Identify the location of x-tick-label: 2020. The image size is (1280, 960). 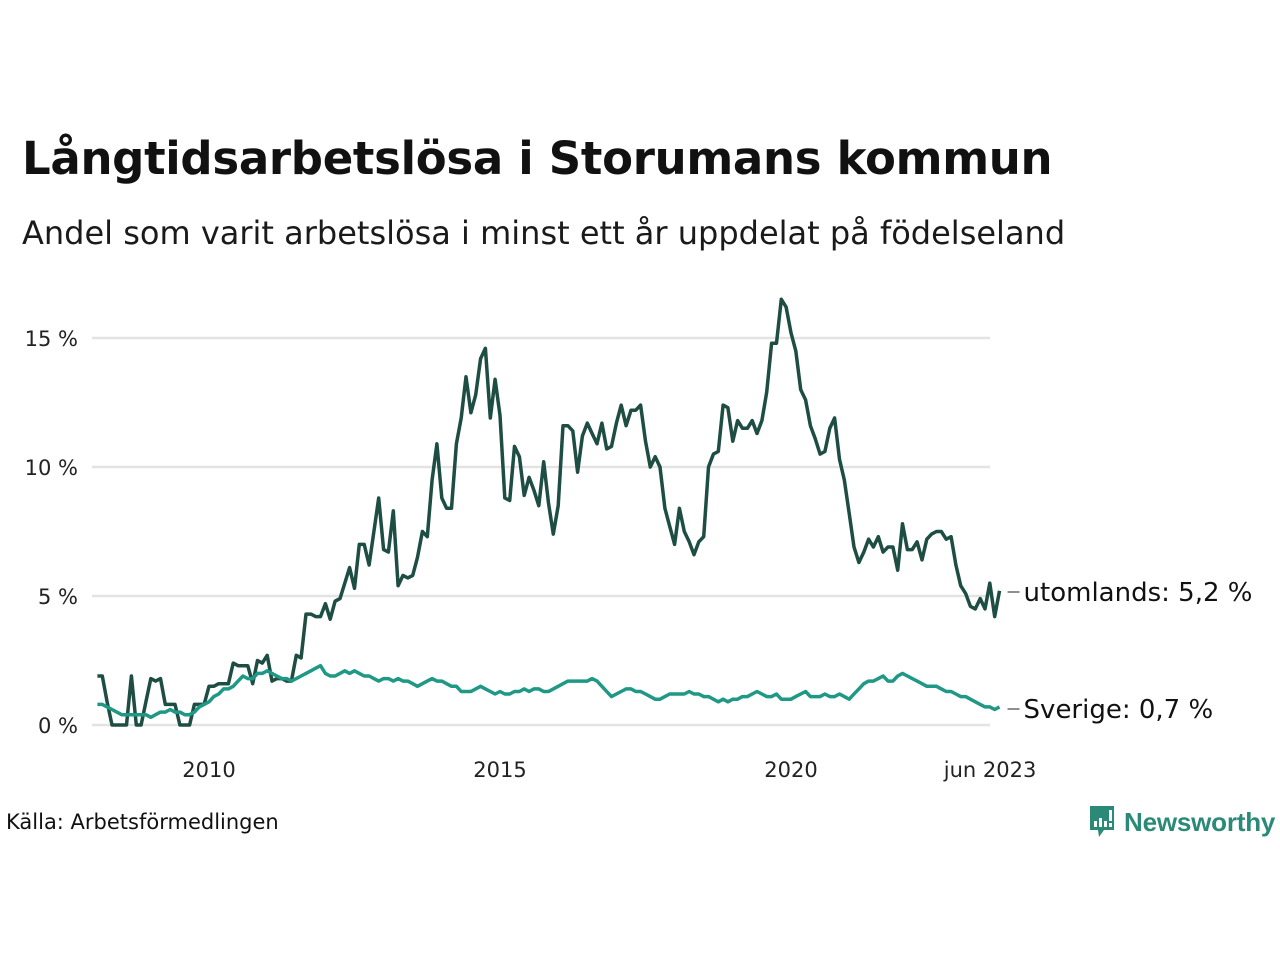
(790, 770).